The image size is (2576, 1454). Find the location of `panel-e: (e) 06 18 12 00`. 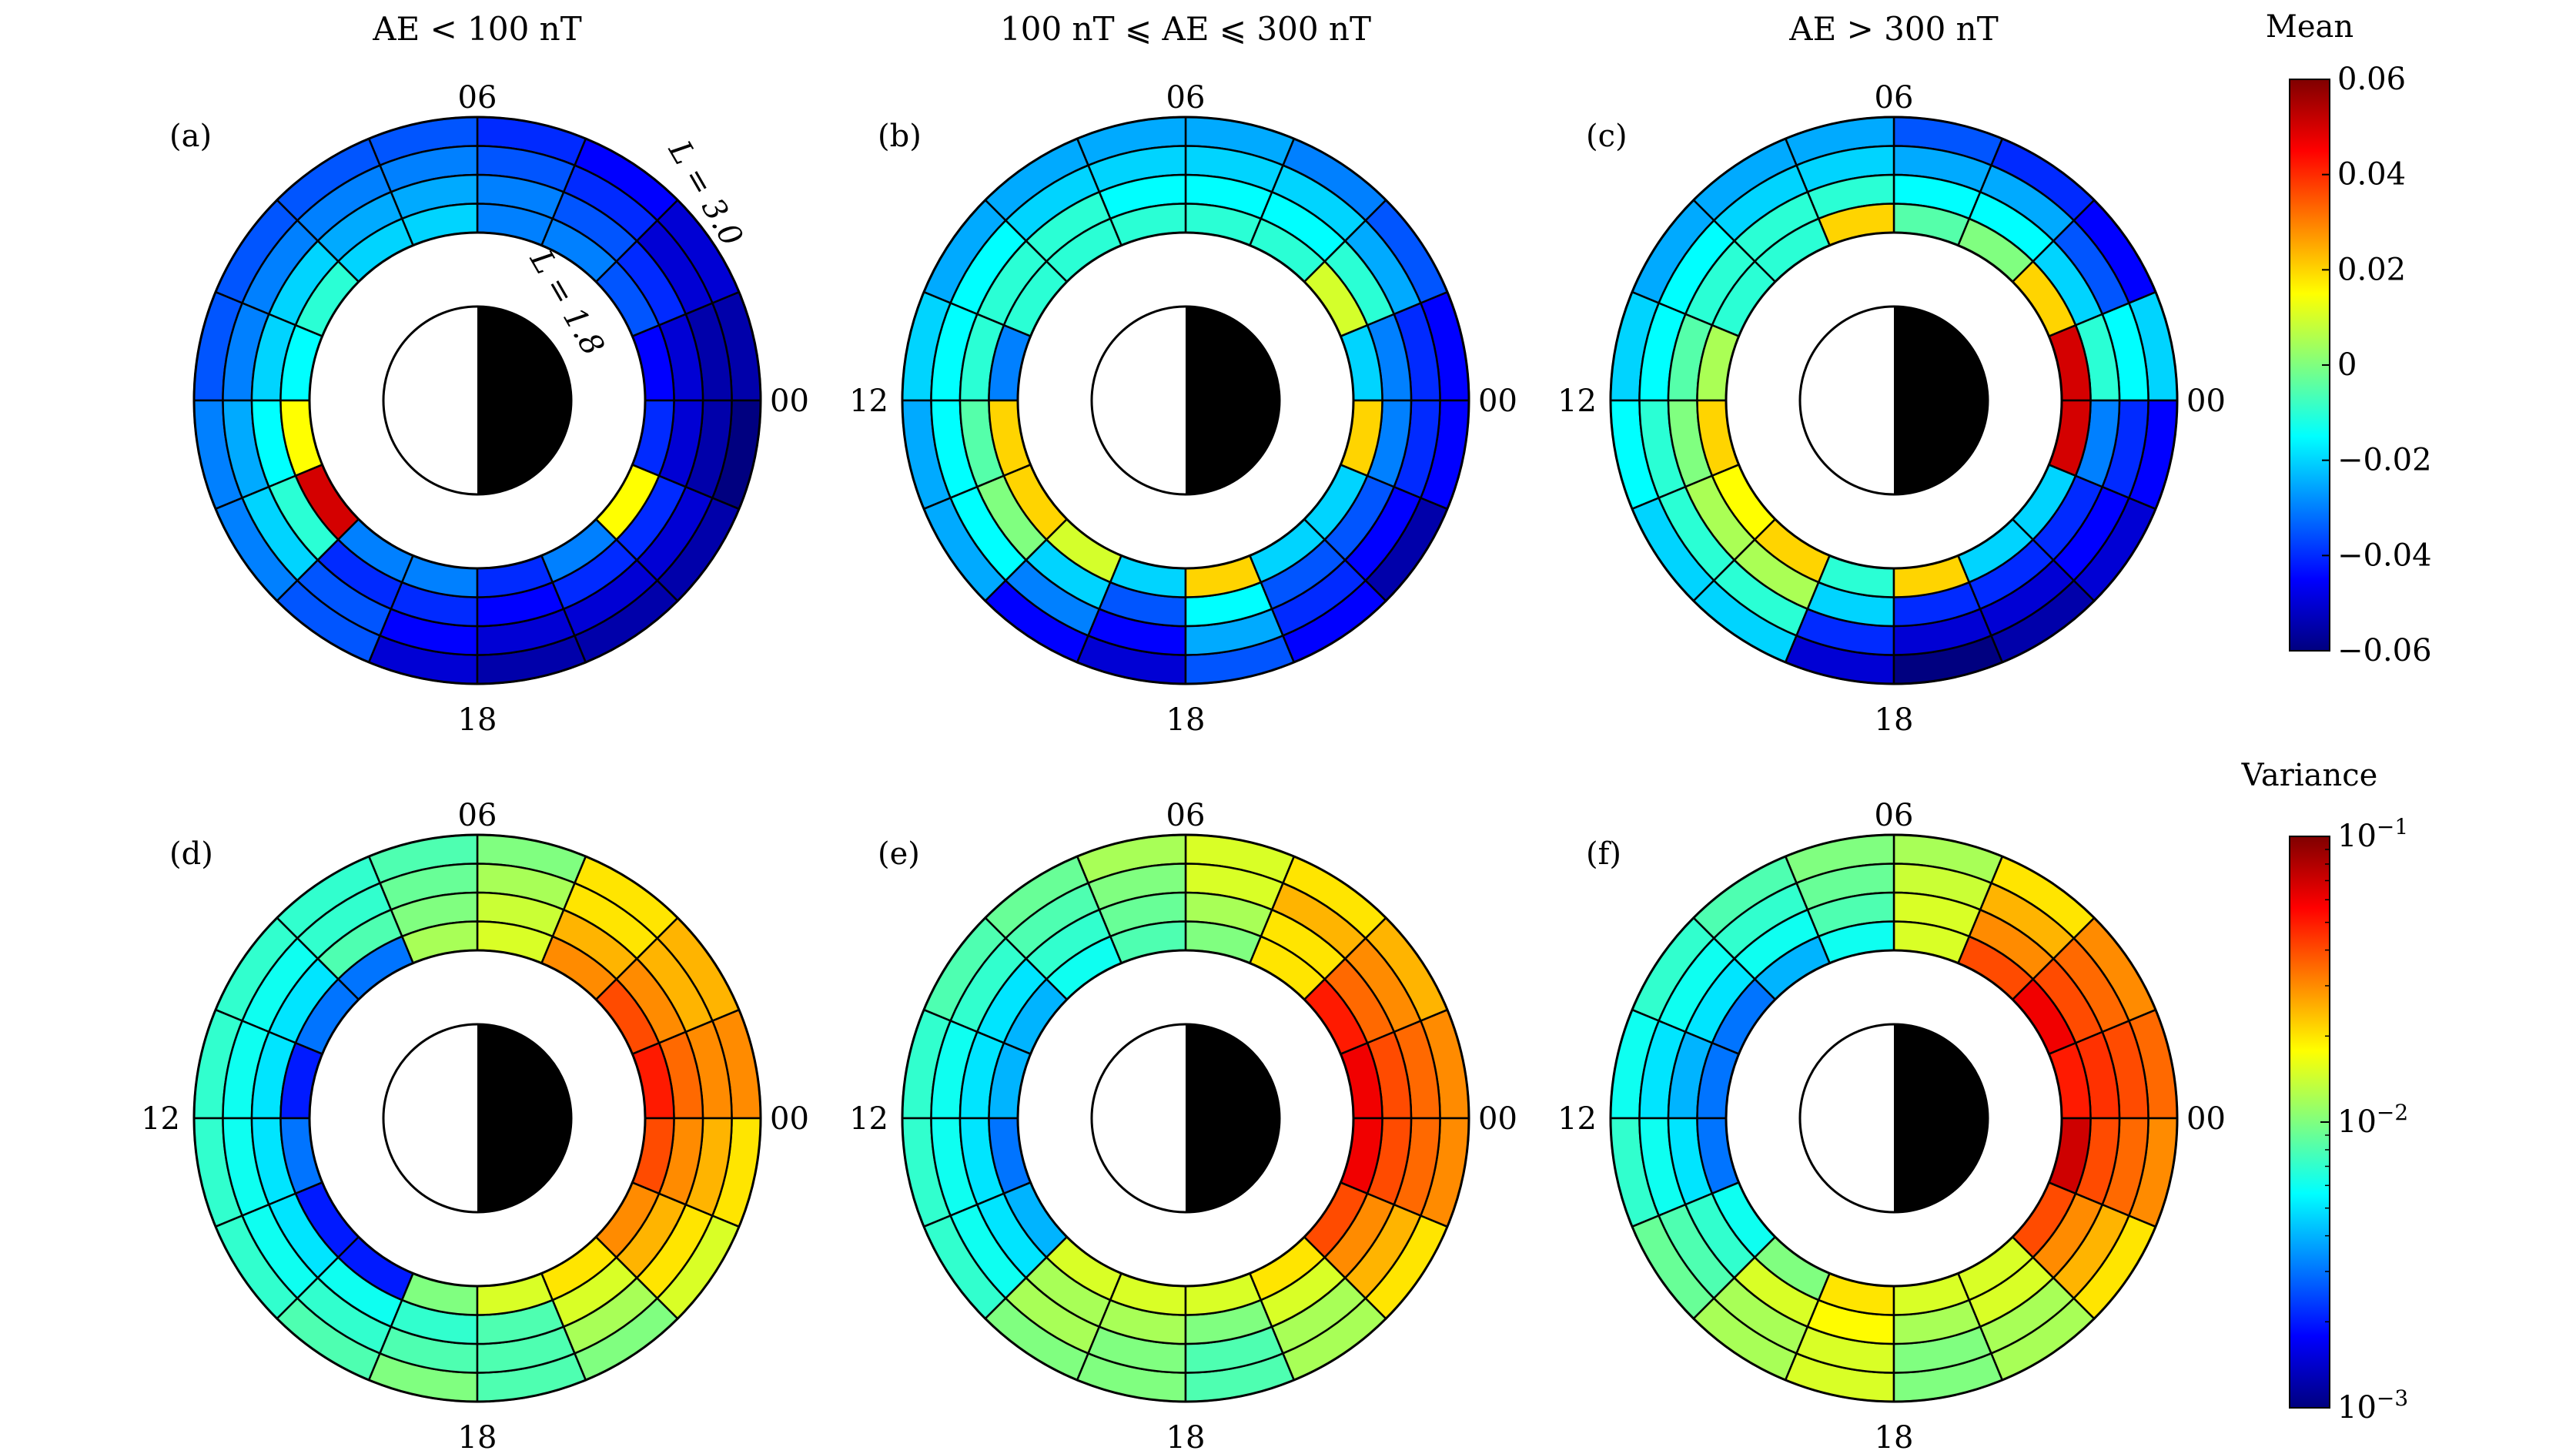

panel-e: (e) 06 18 12 00 is located at coordinates (1183, 1126).